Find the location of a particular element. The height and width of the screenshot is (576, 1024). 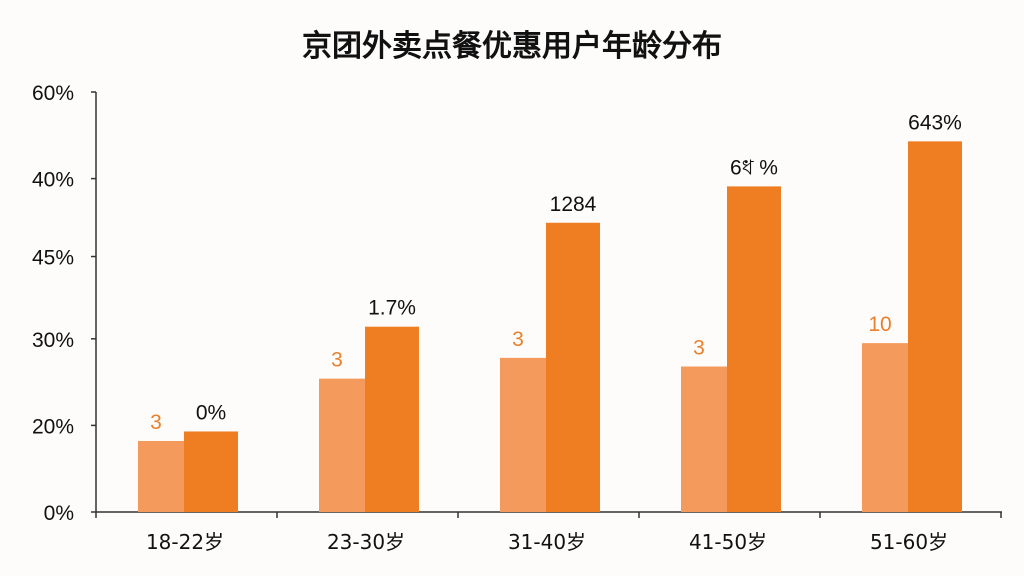

chart-title: 京团外卖点餐优惠用户年龄分布 is located at coordinates (512, 46).